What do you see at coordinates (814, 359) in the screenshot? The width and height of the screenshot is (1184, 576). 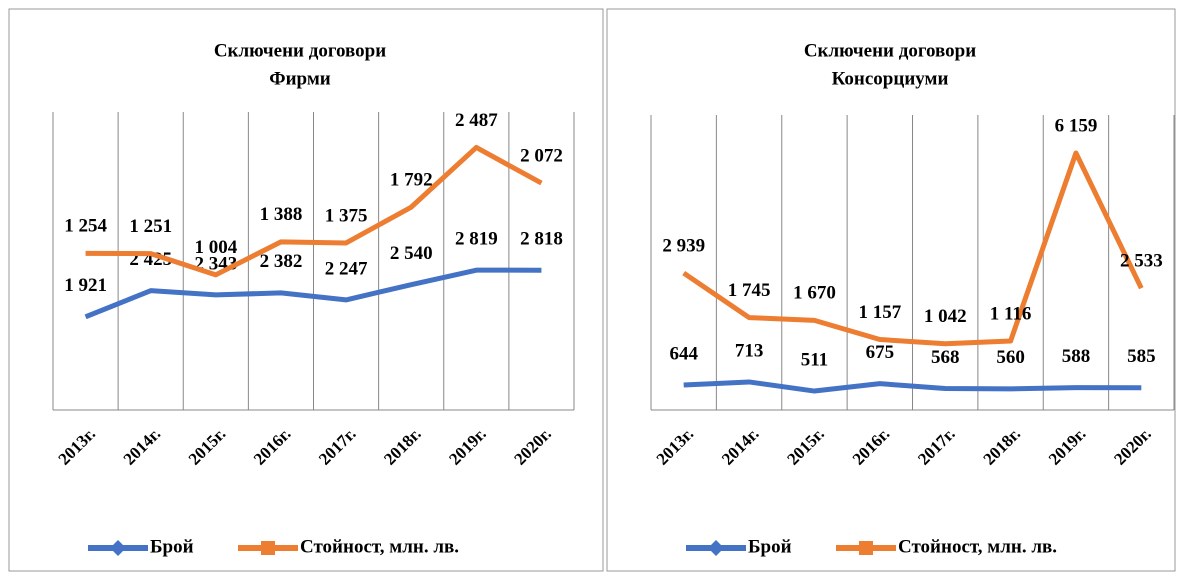 I see `data-label: 511` at bounding box center [814, 359].